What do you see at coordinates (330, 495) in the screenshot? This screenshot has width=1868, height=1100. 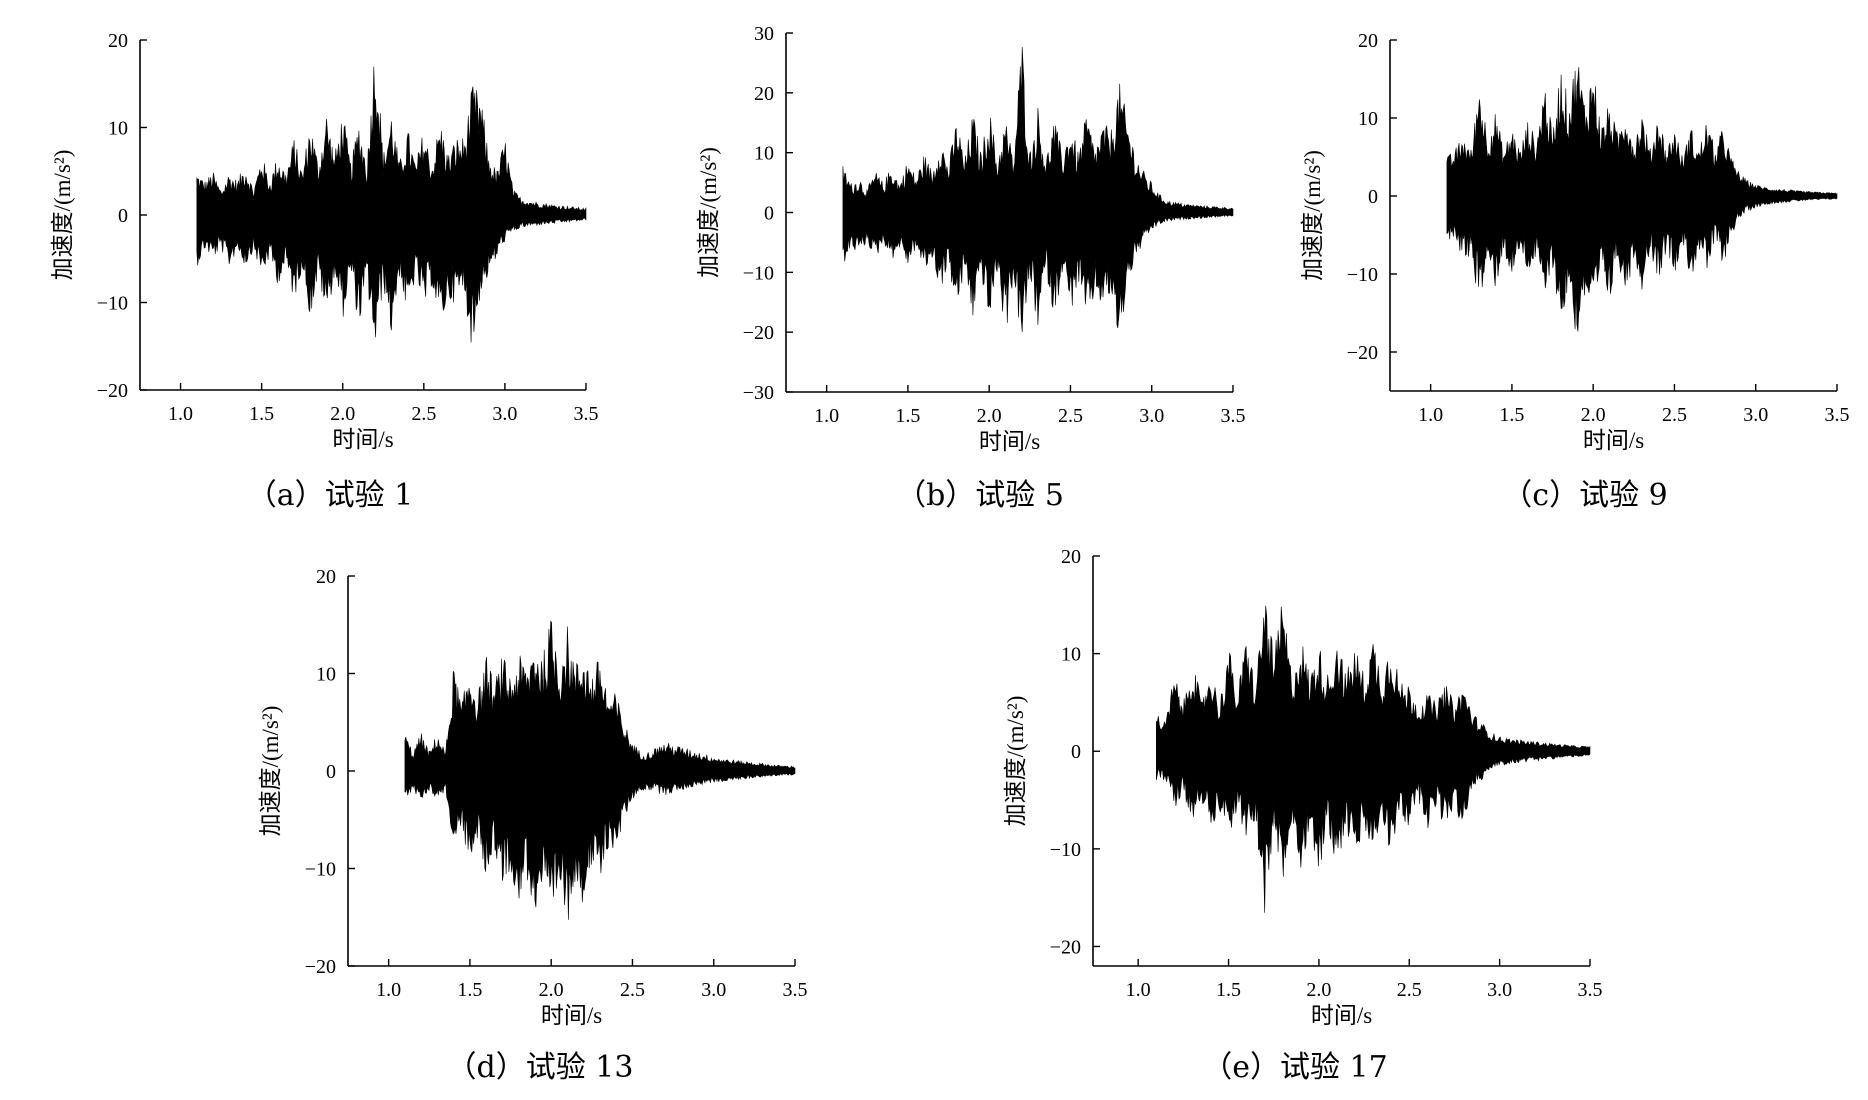 I see `panel-caption: （a）试验 1` at bounding box center [330, 495].